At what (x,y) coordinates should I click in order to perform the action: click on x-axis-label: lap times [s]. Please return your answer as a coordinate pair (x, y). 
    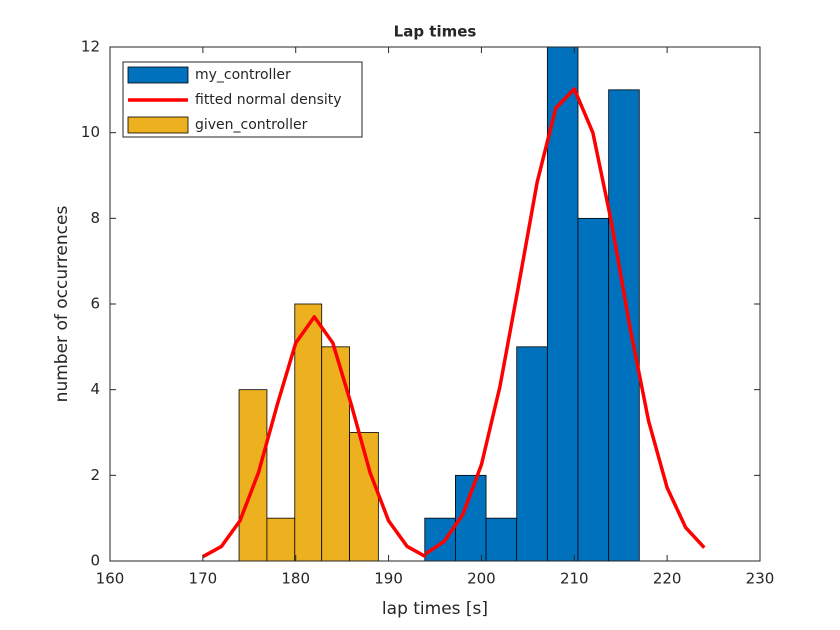
    Looking at the image, I should click on (435, 609).